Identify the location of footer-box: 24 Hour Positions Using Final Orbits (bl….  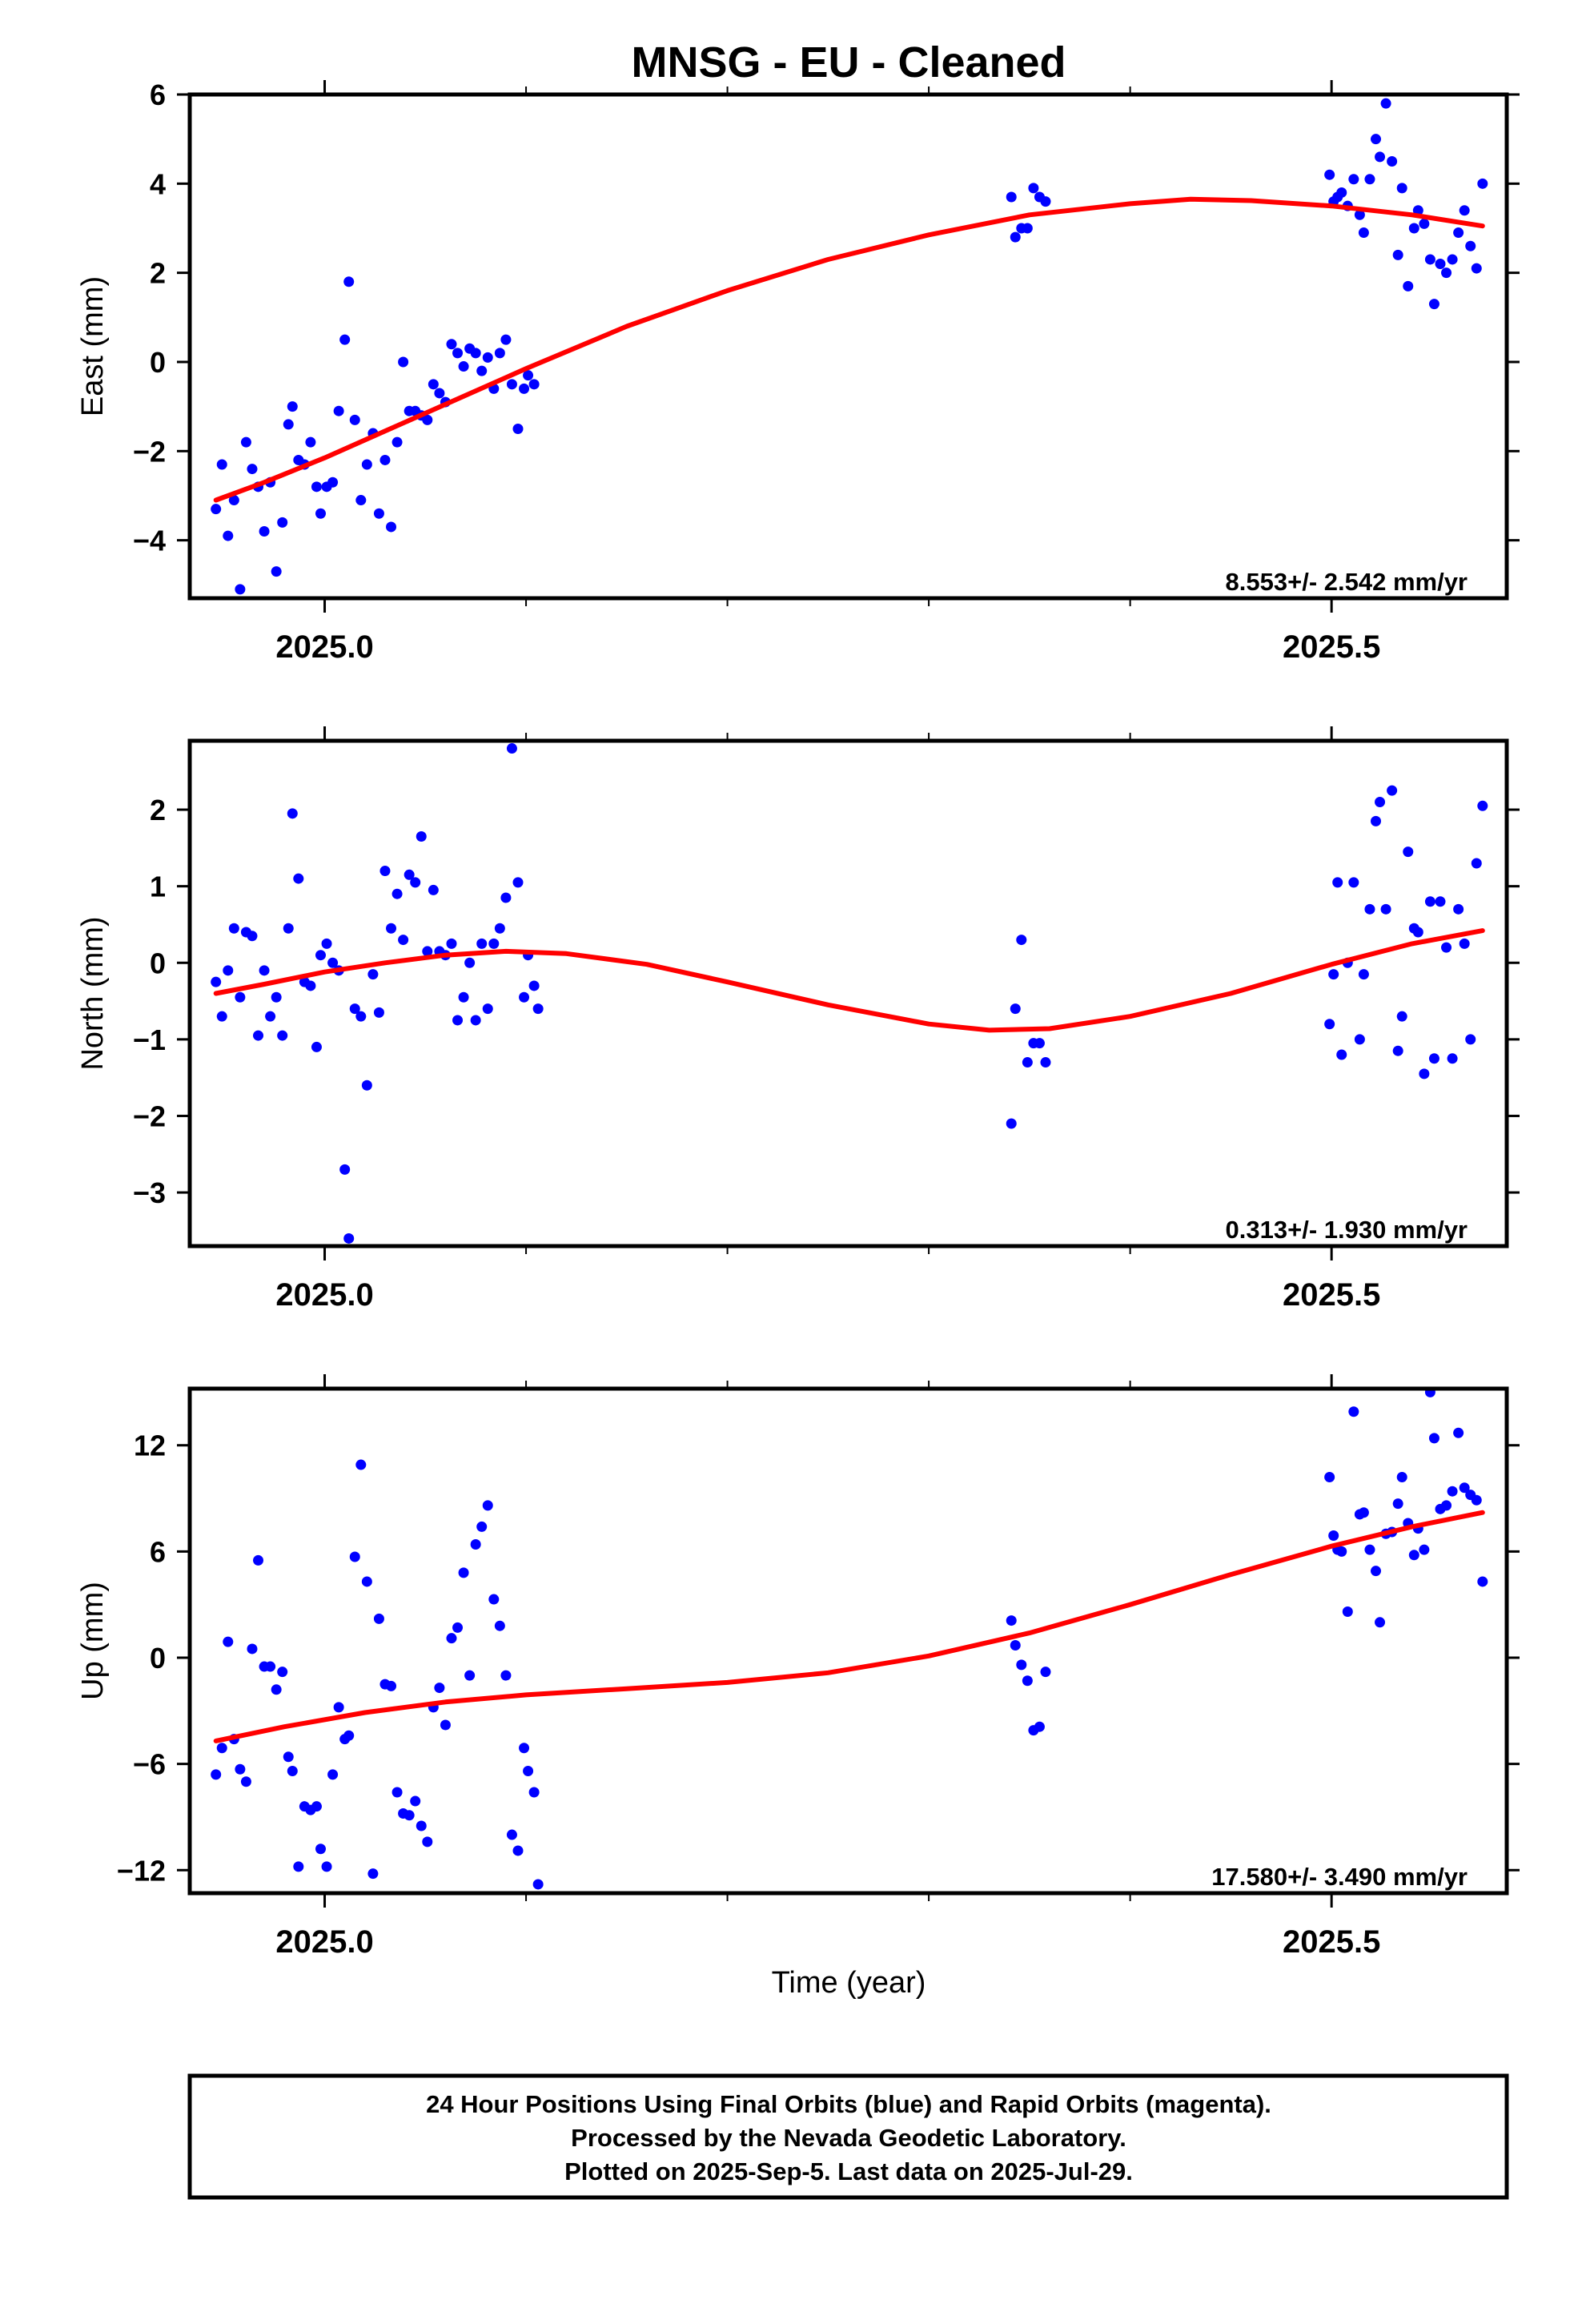
(848, 2136).